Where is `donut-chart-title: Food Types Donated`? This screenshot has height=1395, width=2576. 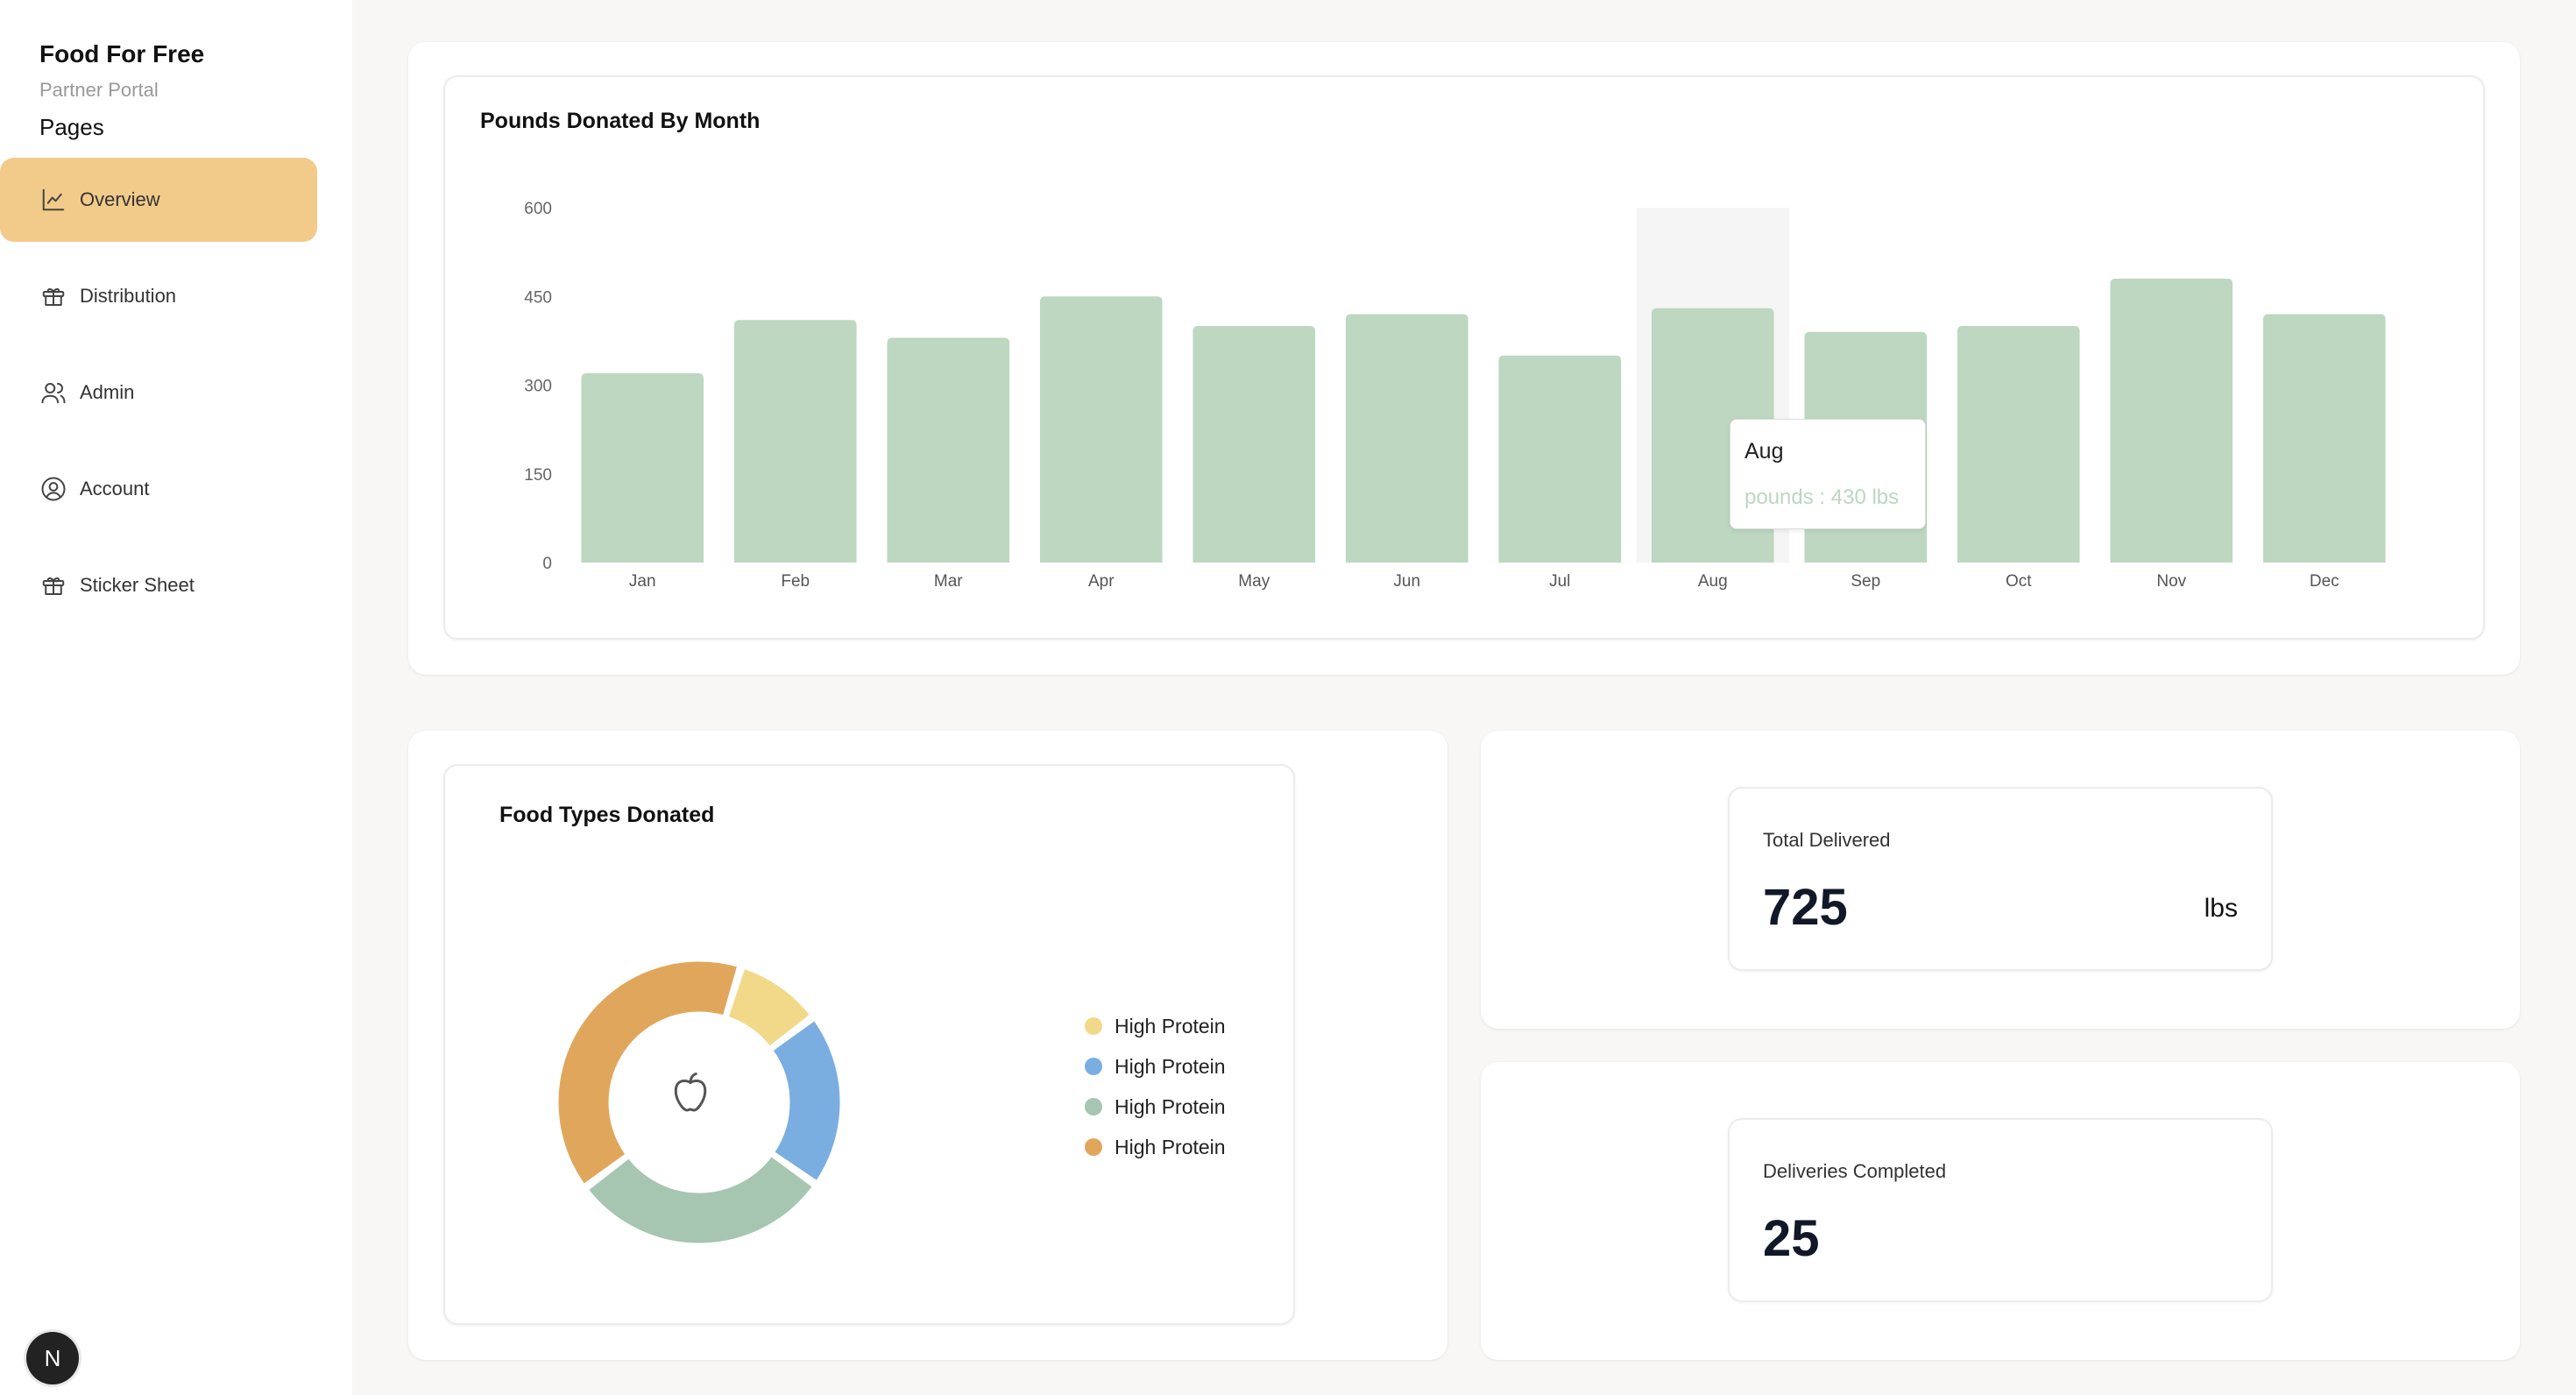
donut-chart-title: Food Types Donated is located at coordinates (607, 815).